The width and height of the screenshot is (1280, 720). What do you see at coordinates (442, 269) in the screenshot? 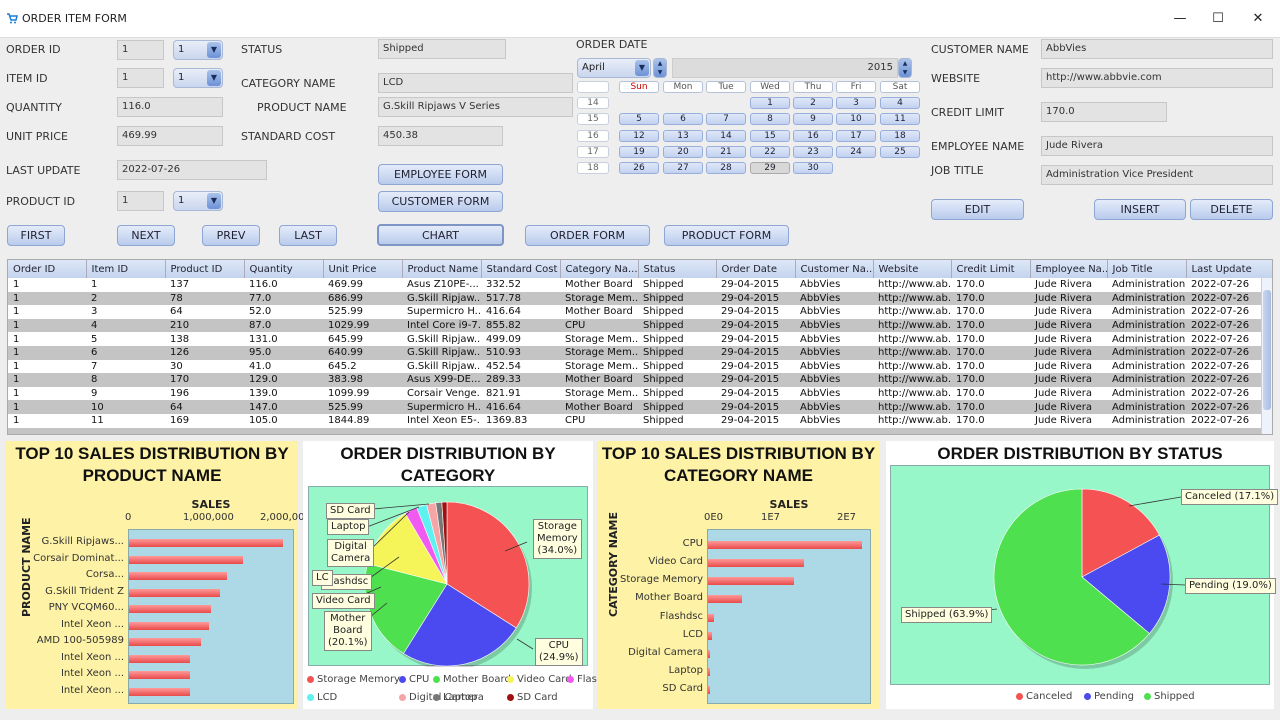
I see `column-header: Product Name` at bounding box center [442, 269].